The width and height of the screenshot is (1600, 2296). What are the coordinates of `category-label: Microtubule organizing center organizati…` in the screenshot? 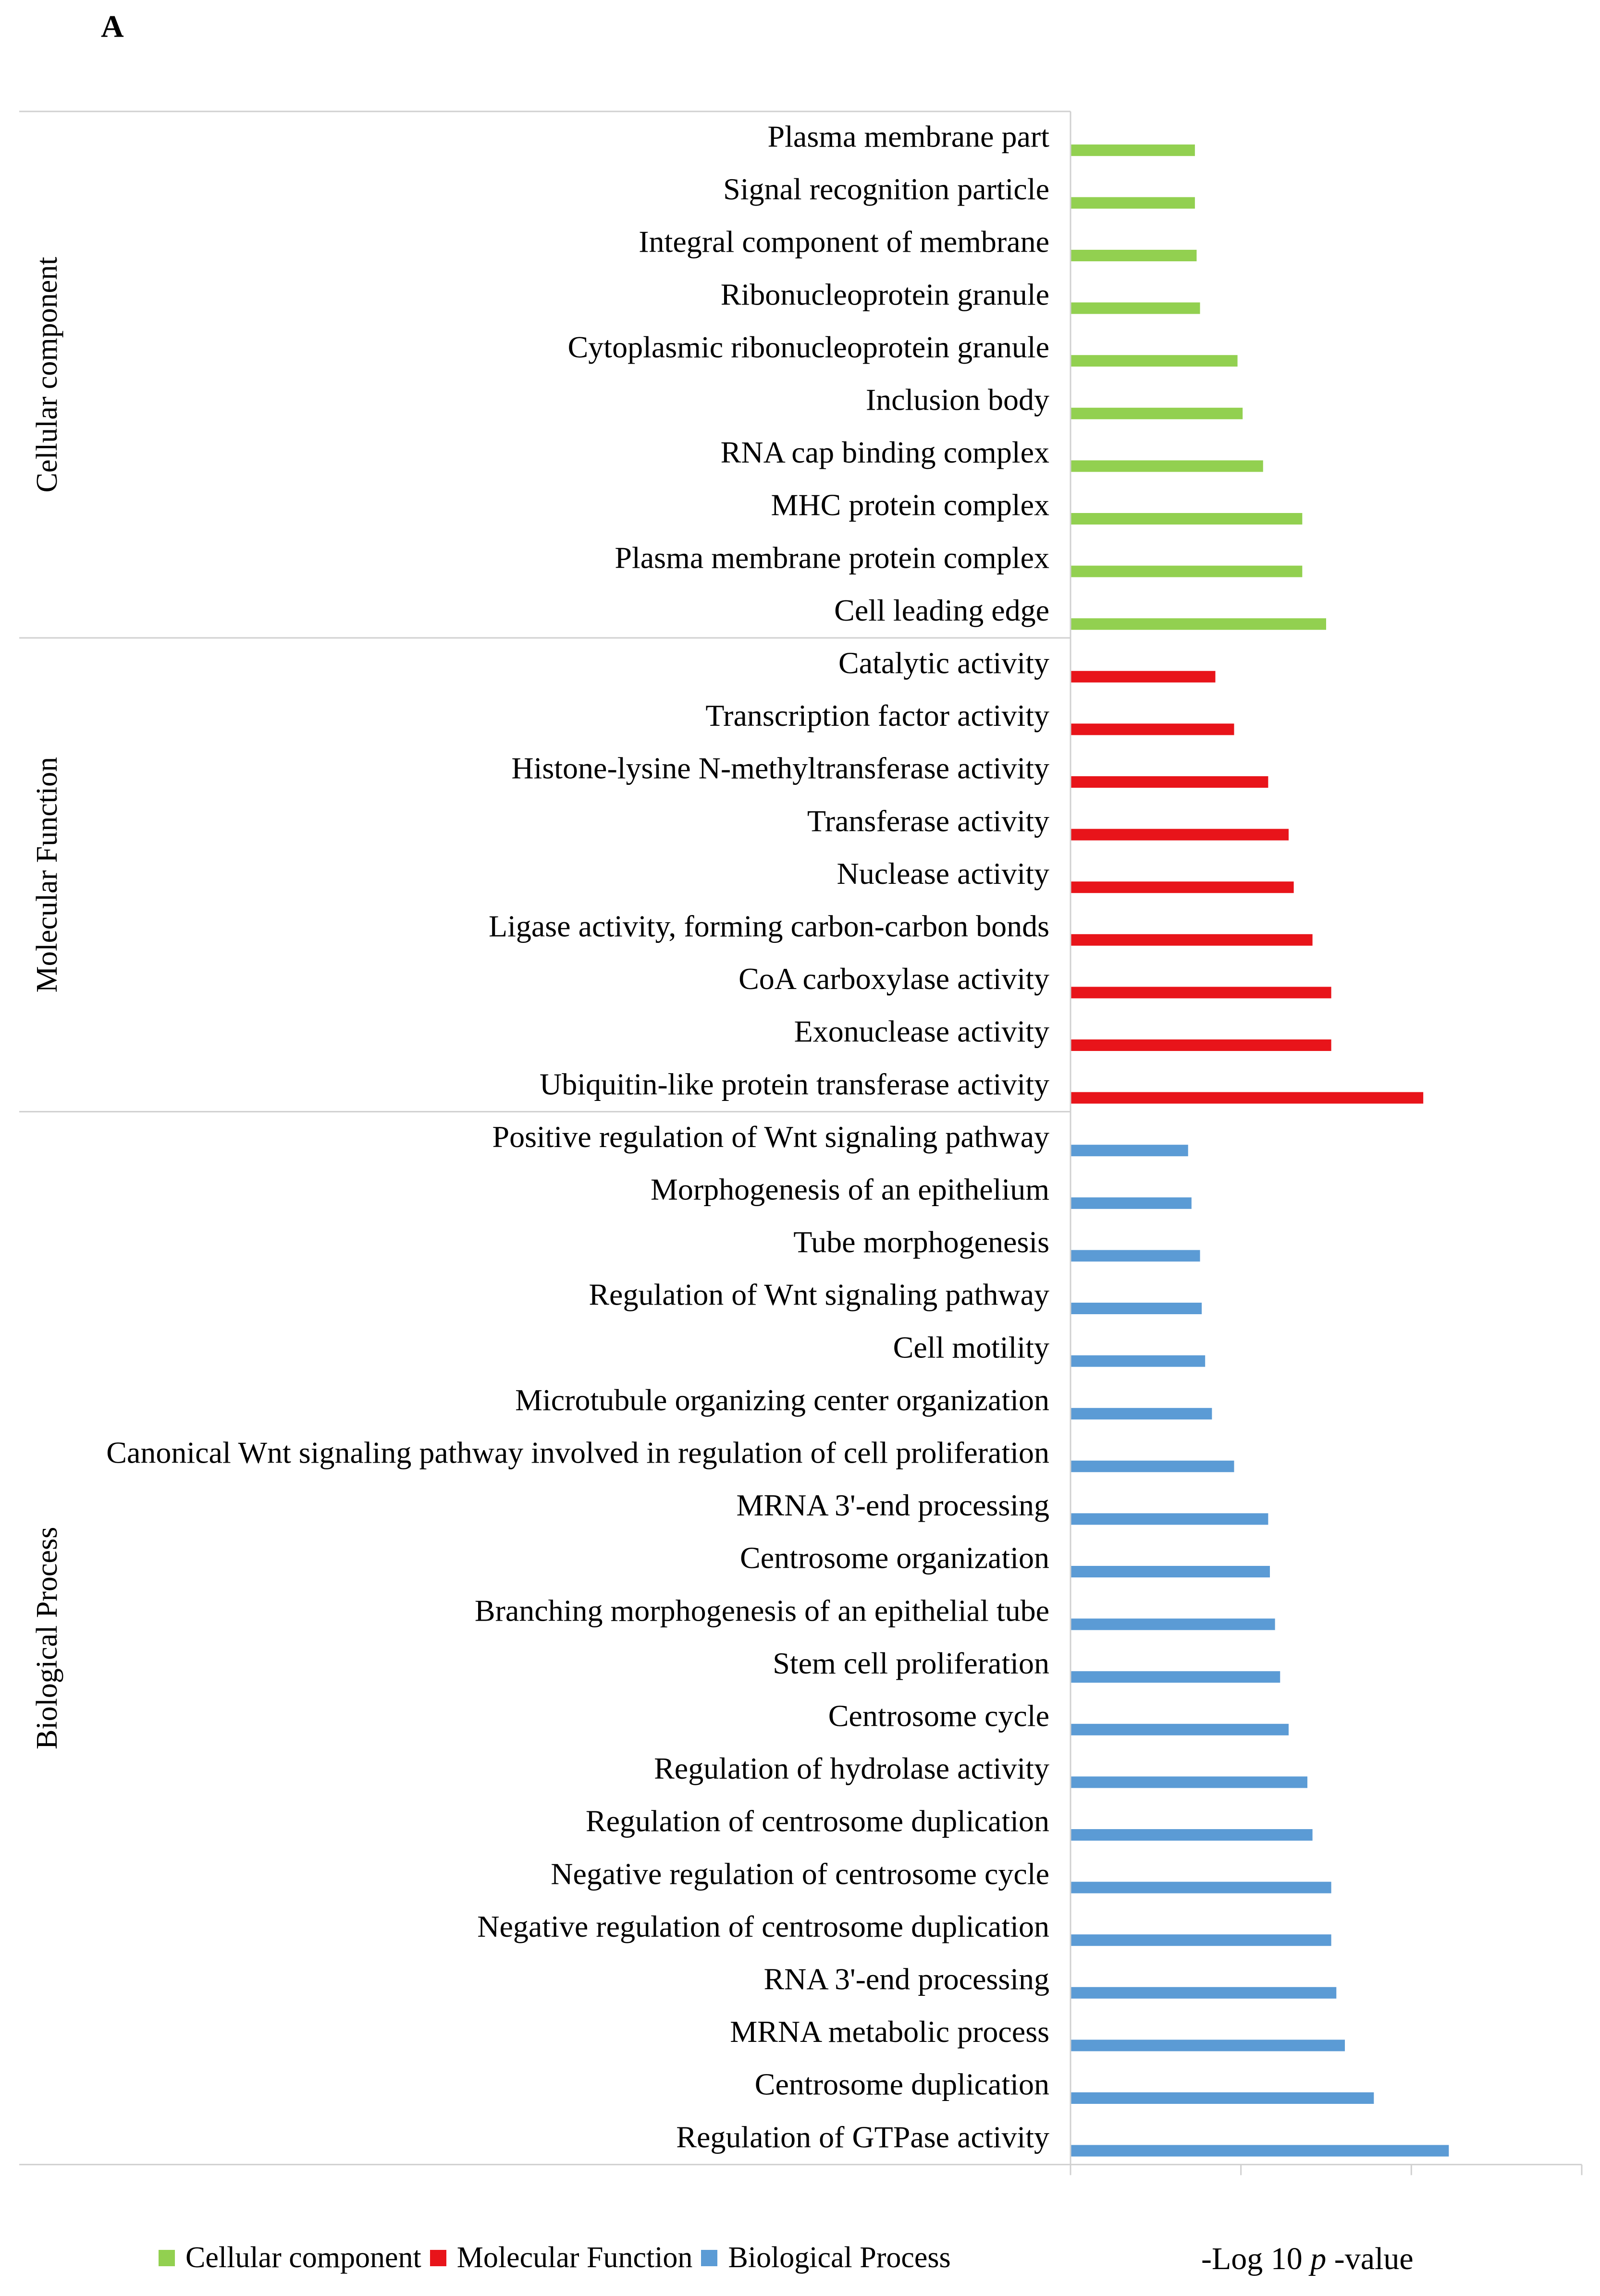 It's located at (782, 1400).